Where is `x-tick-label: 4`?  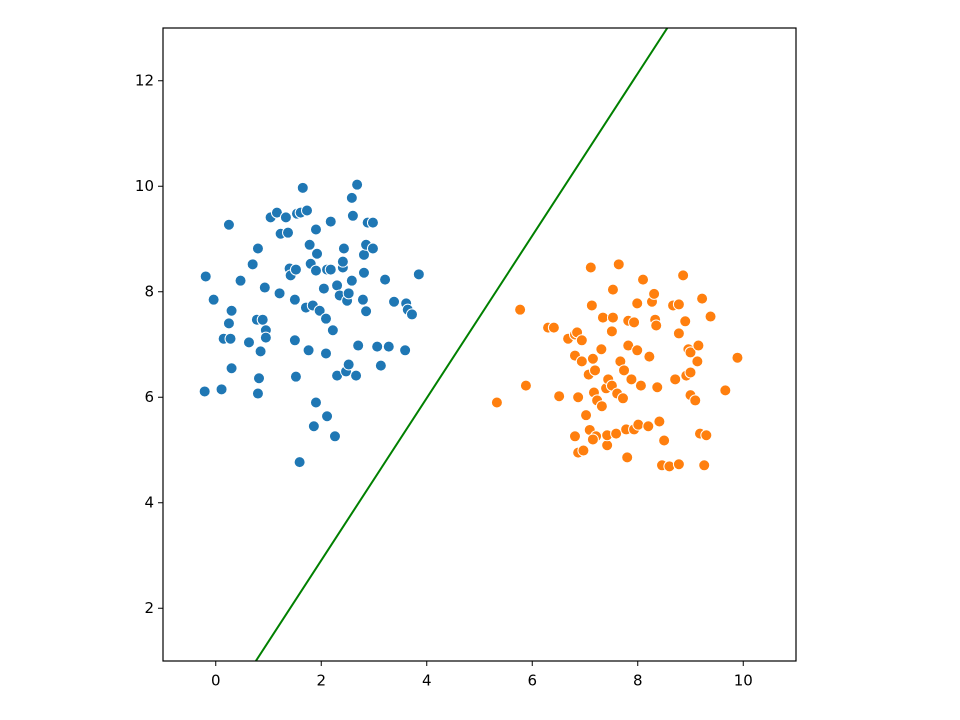 x-tick-label: 4 is located at coordinates (427, 681).